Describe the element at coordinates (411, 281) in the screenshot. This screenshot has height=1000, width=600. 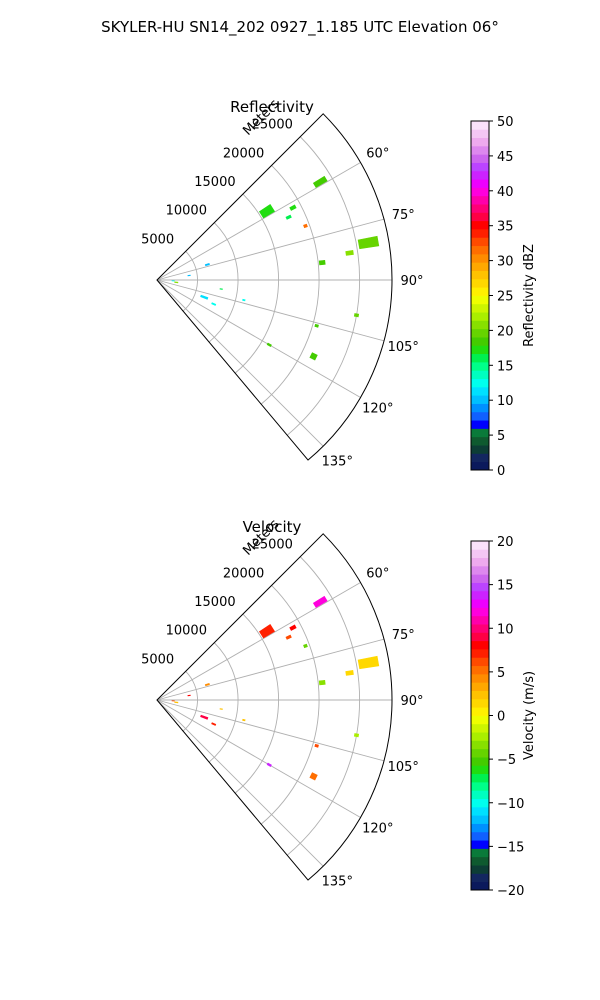
I see `angle-tick-label: 90°` at that location.